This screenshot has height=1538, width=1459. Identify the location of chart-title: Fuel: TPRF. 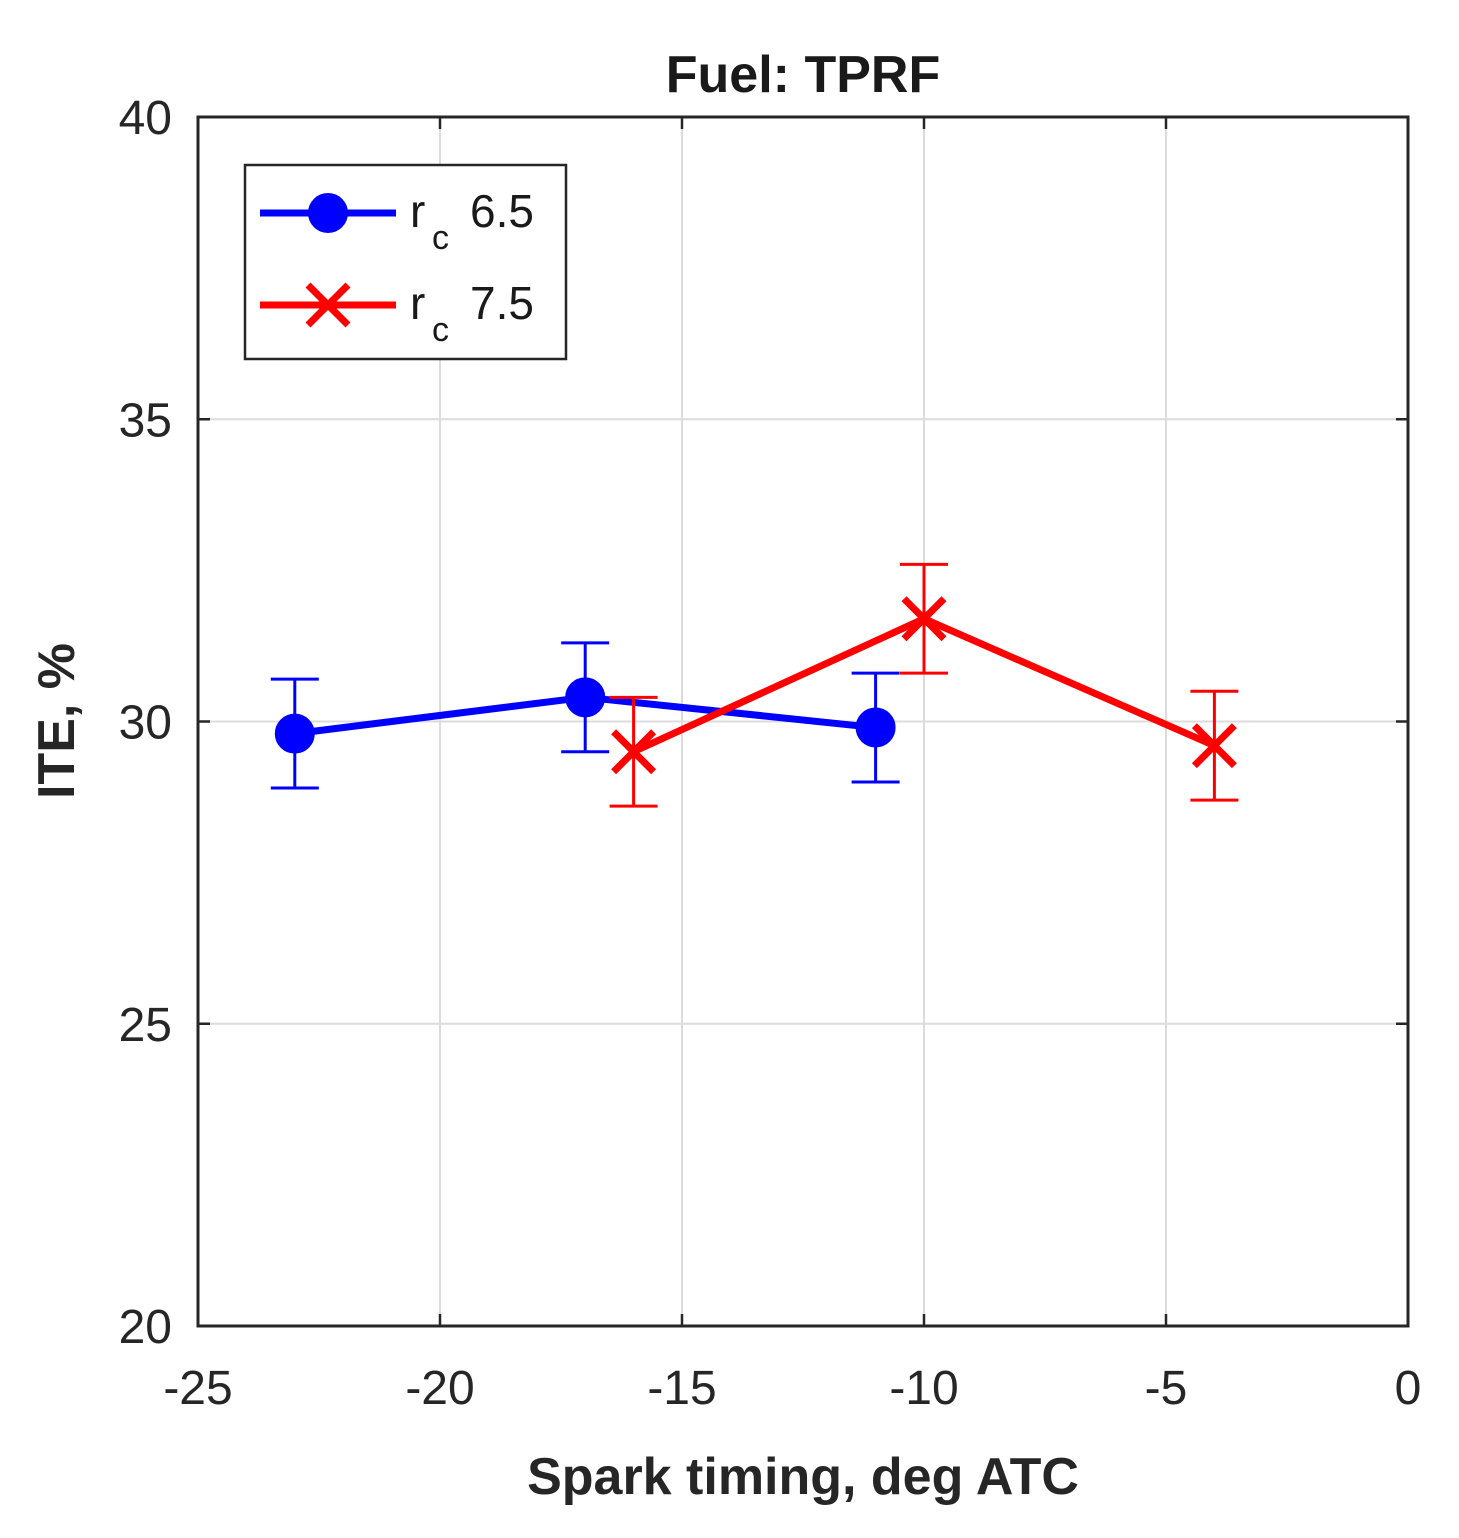
(803, 75).